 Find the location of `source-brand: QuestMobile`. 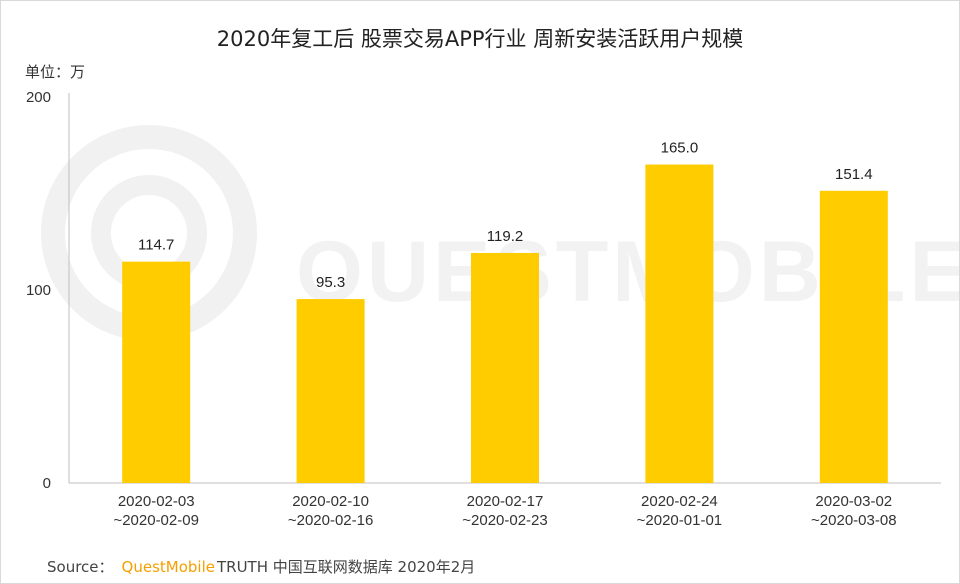

source-brand: QuestMobile is located at coordinates (168, 567).